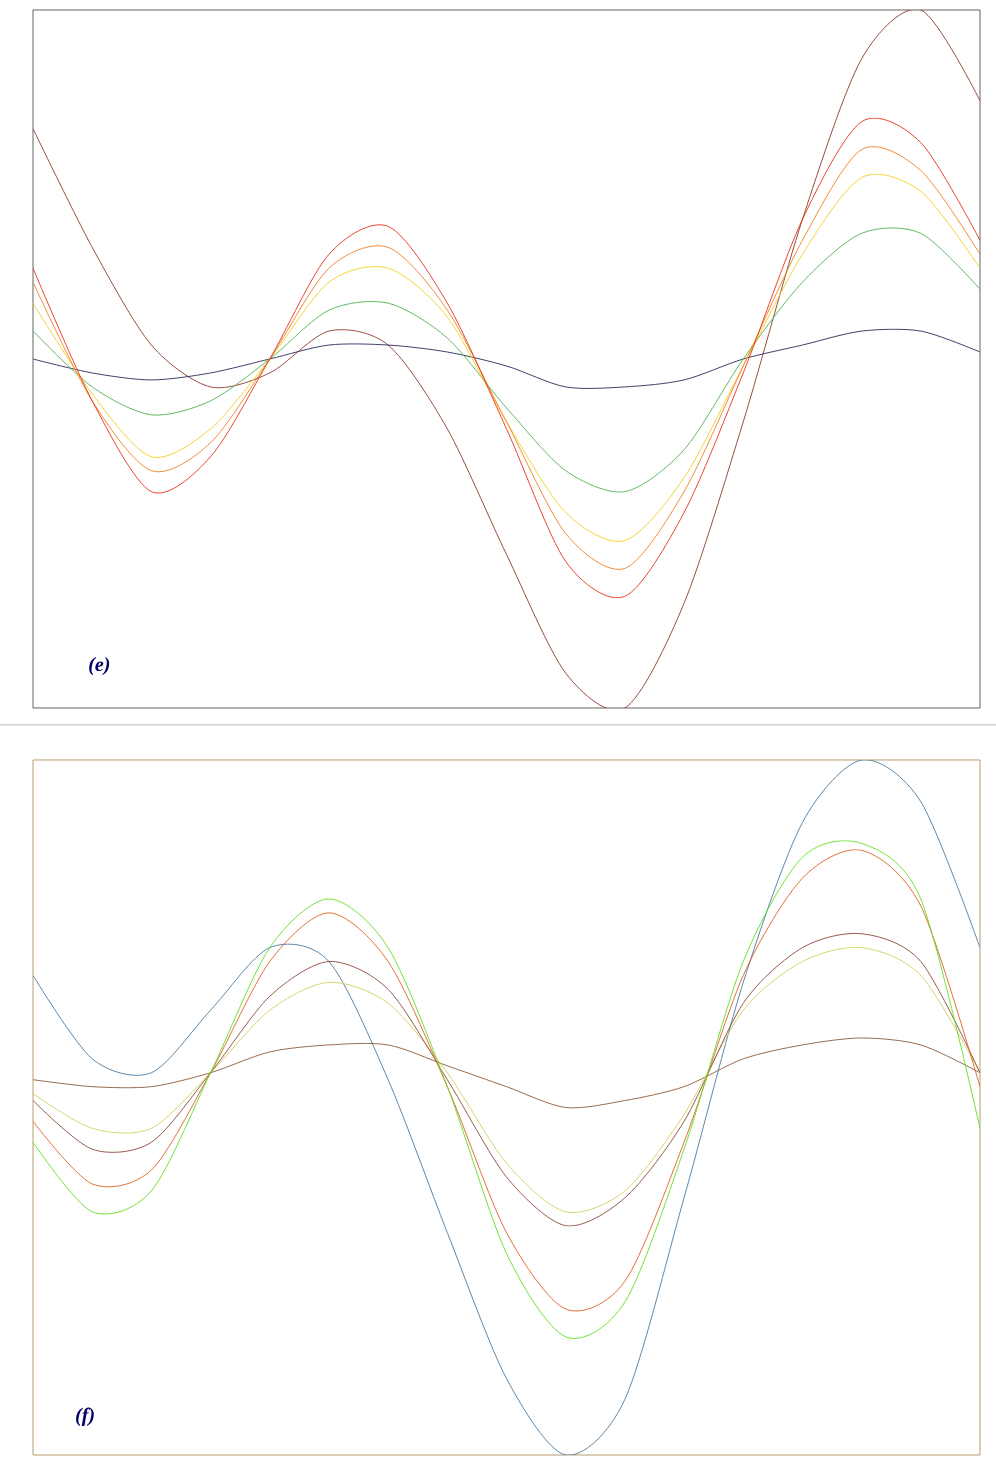 Image resolution: width=996 pixels, height=1457 pixels. I want to click on annotation: (e), so click(99, 666).